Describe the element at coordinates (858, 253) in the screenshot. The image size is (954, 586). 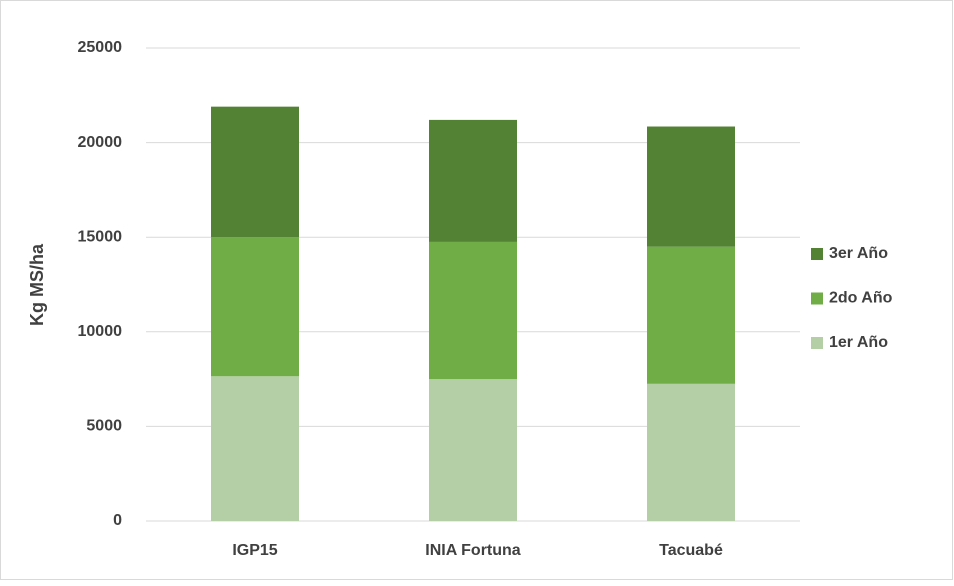
I see `legend-label: 3er Año` at that location.